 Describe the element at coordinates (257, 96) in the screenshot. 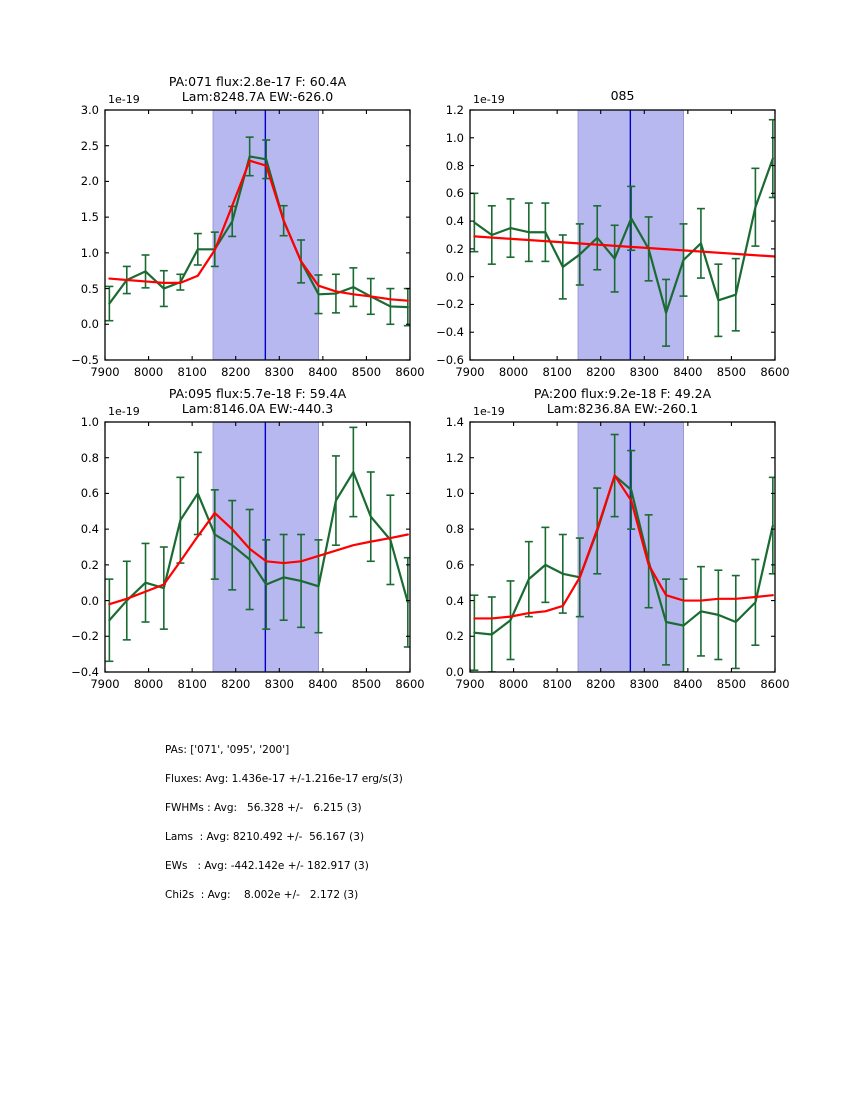

I see `panel-title-line-2: Lam:8248.7A EW:-626.0` at that location.